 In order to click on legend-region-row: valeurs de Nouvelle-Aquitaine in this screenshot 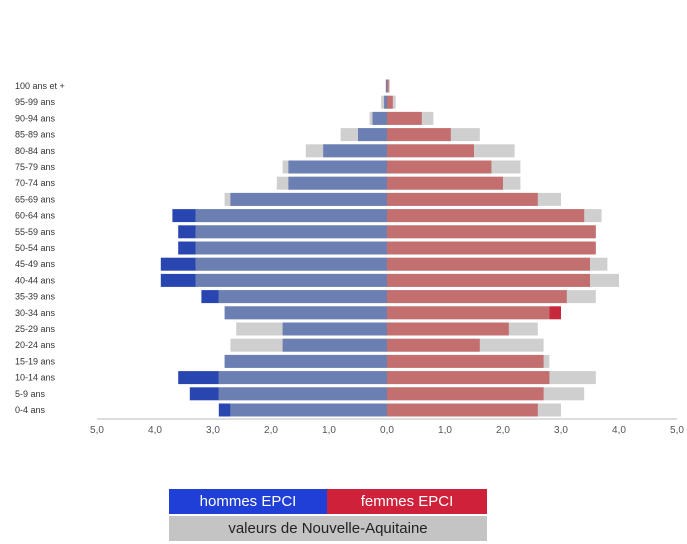, I will do `click(328, 528)`.